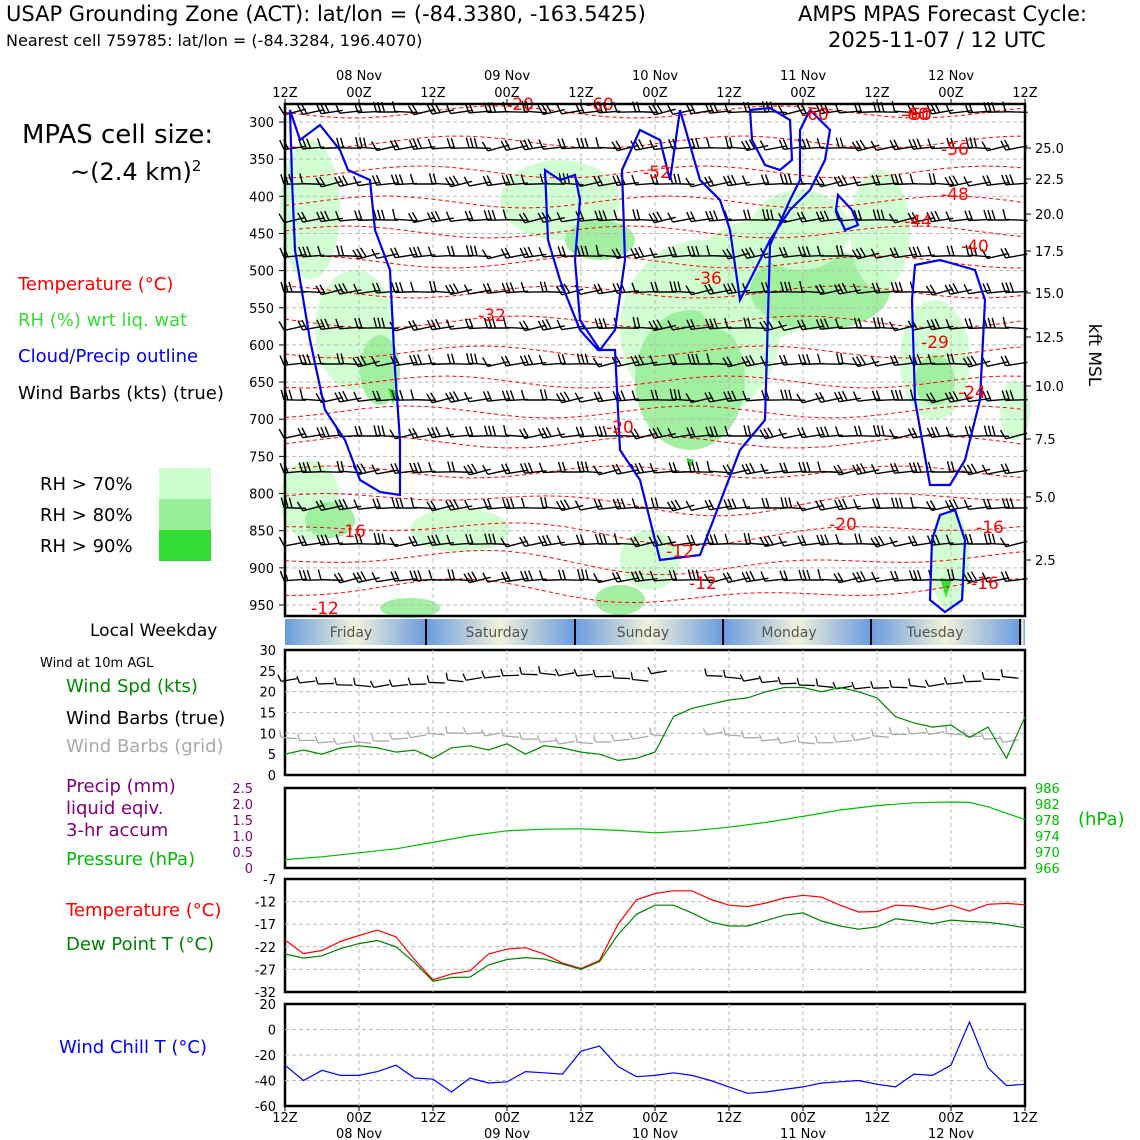 The width and height of the screenshot is (1140, 1140). I want to click on surface-barb-shaft, so click(992, 679).